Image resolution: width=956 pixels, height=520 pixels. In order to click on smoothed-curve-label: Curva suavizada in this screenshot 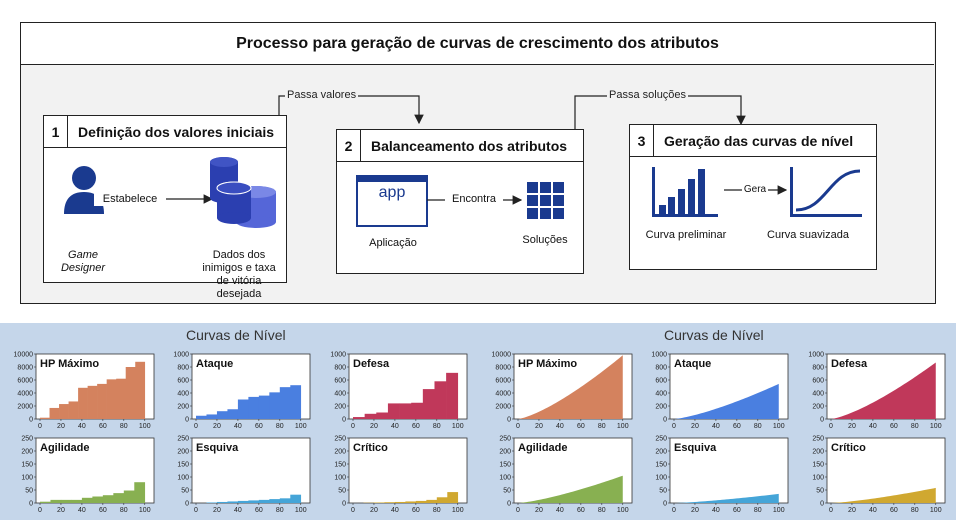, I will do `click(808, 235)`.